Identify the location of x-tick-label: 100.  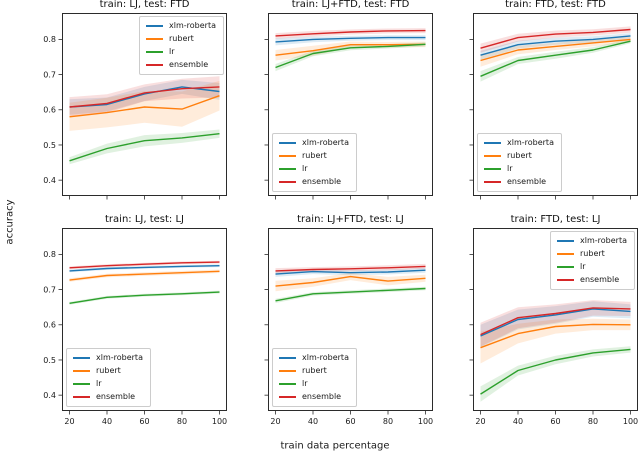
(219, 421).